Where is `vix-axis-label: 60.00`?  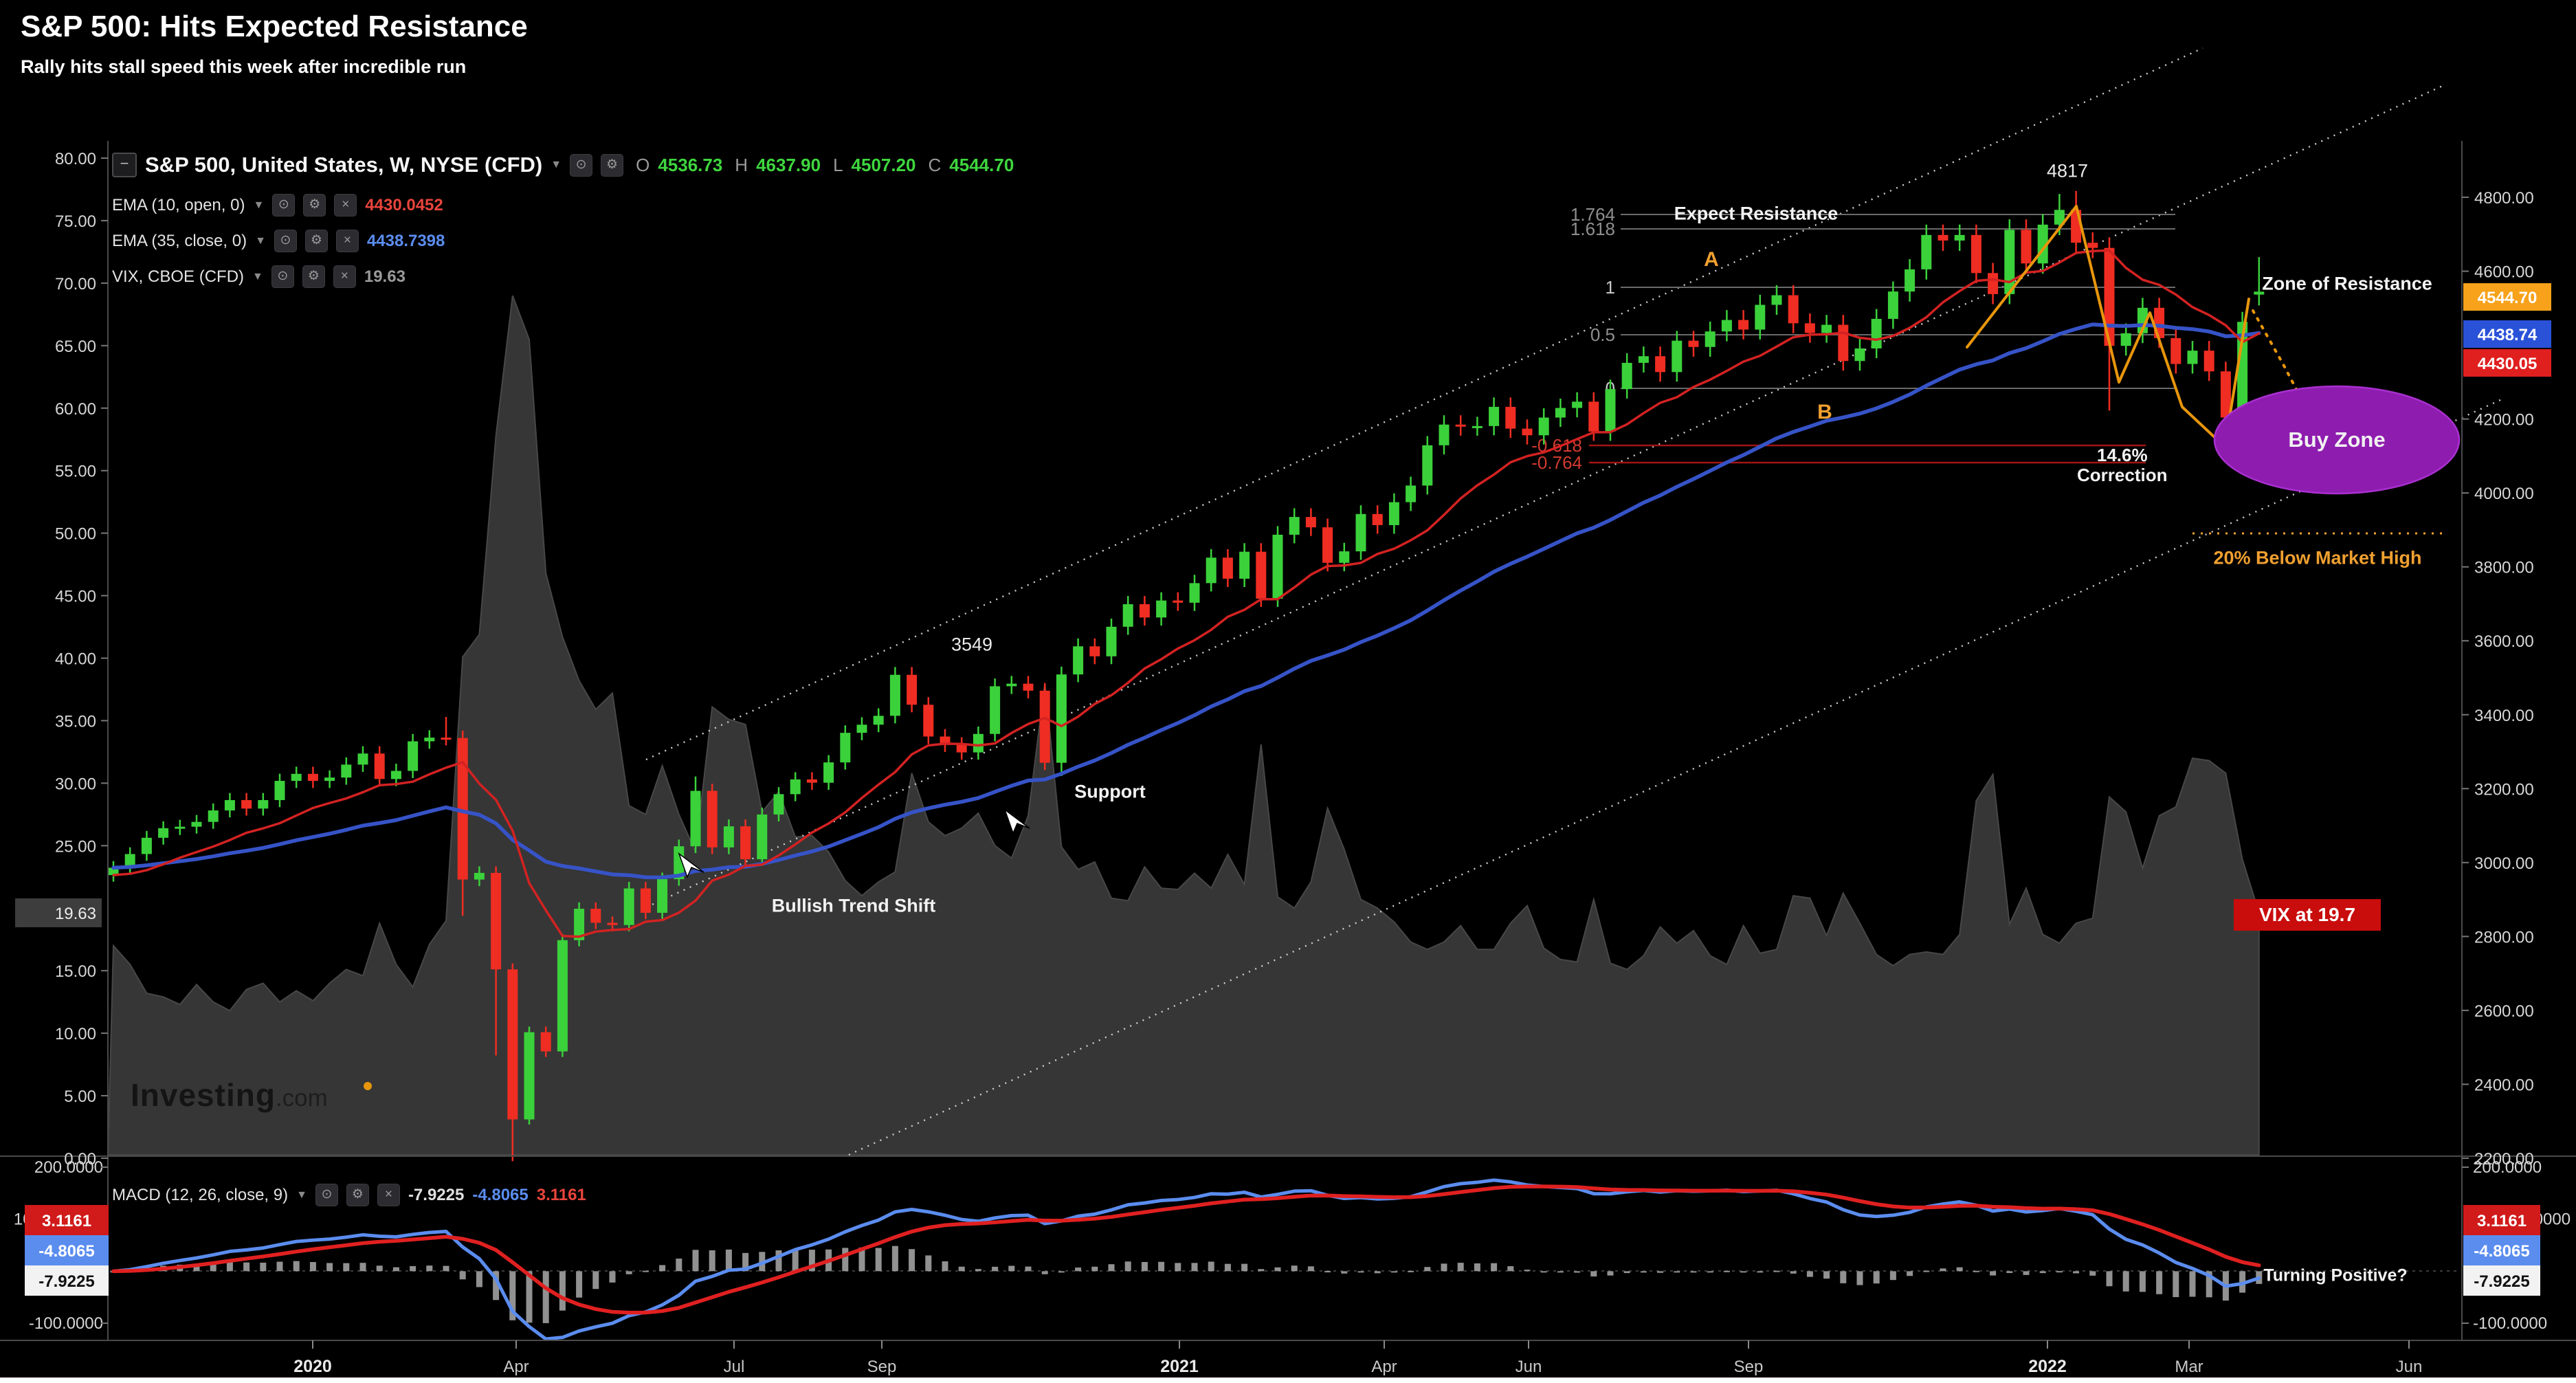
vix-axis-label: 60.00 is located at coordinates (75, 409).